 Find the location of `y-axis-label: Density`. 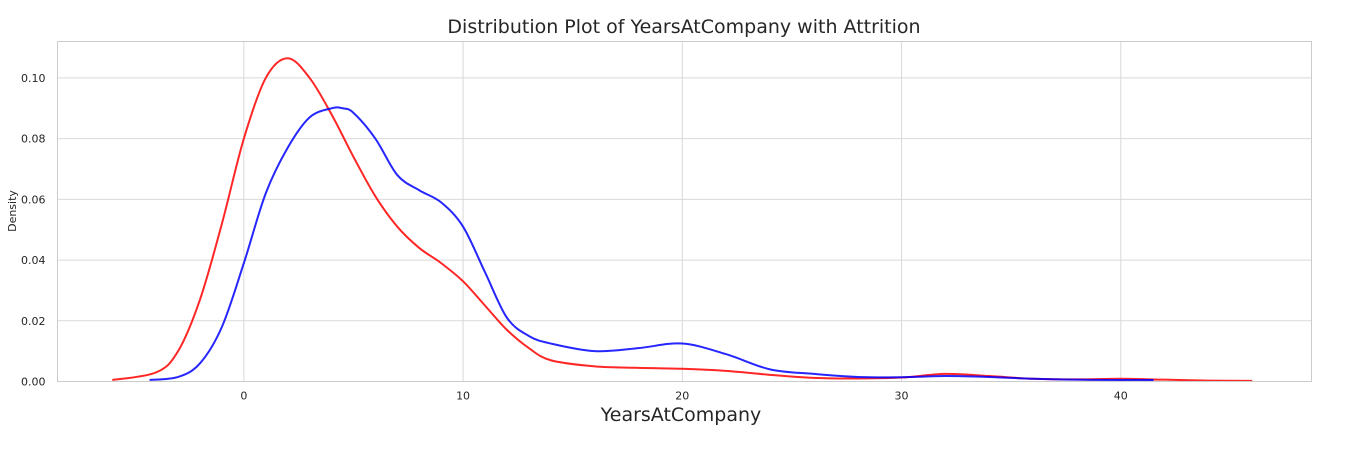

y-axis-label: Density is located at coordinates (12, 211).